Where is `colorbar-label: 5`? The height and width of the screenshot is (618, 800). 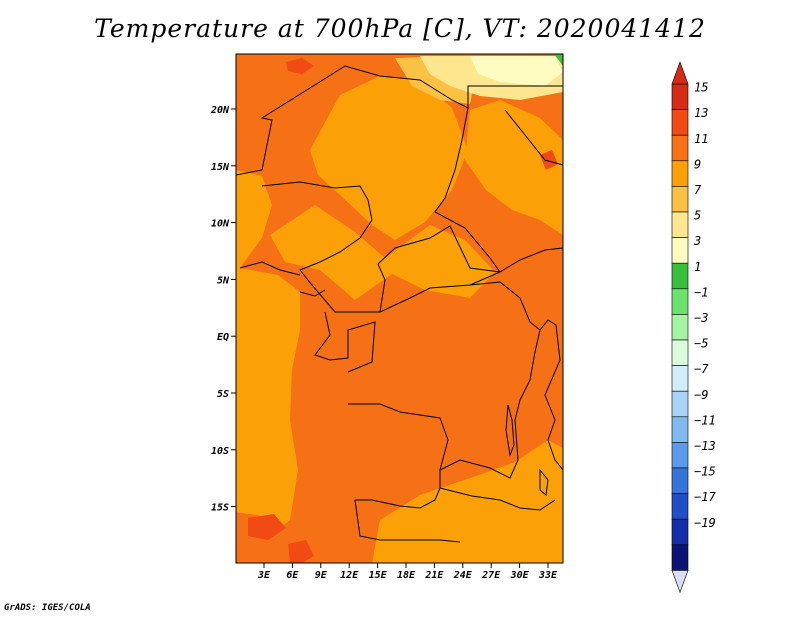
colorbar-label: 5 is located at coordinates (697, 216).